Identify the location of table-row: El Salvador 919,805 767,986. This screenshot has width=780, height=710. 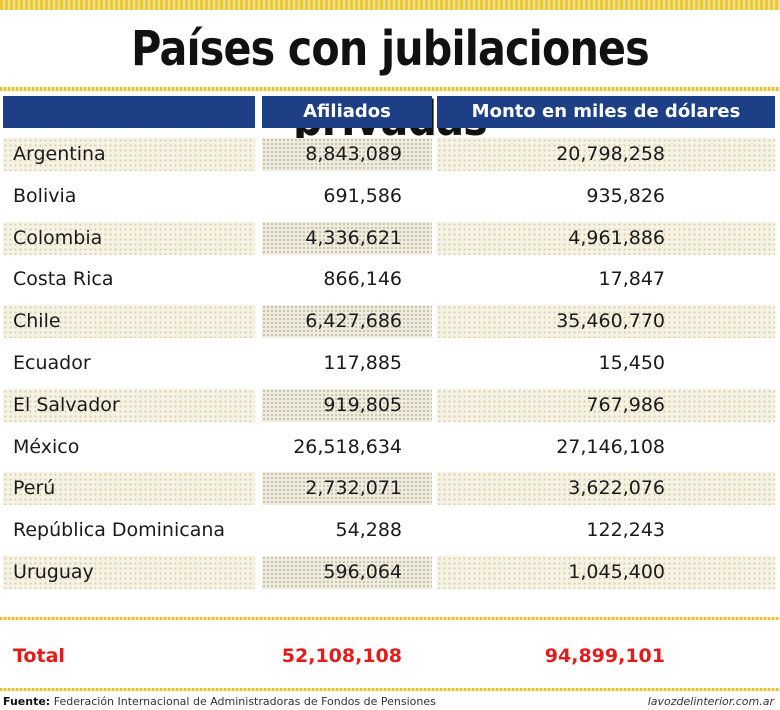
(390, 406).